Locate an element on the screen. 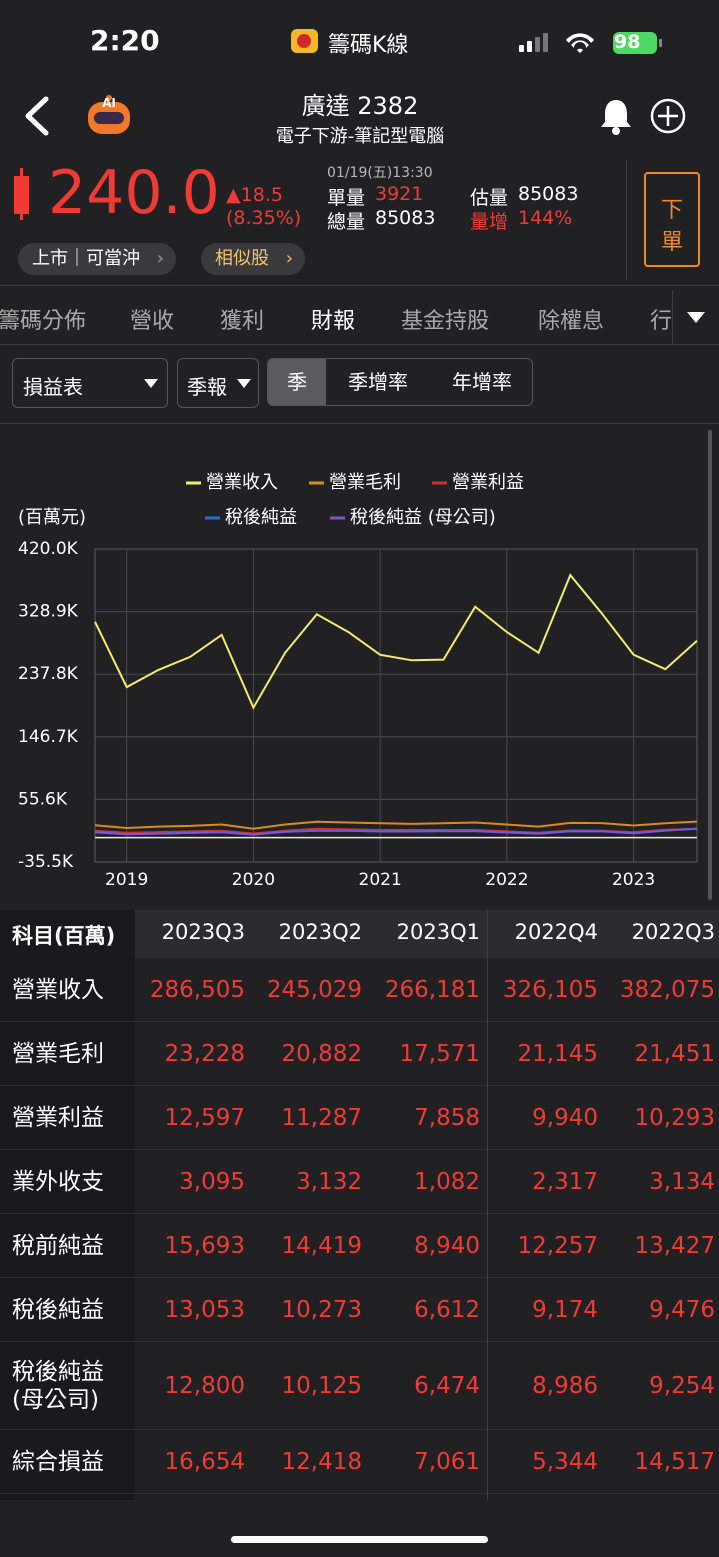 The image size is (719, 1557). cell-value: 21,145 is located at coordinates (557, 1054).